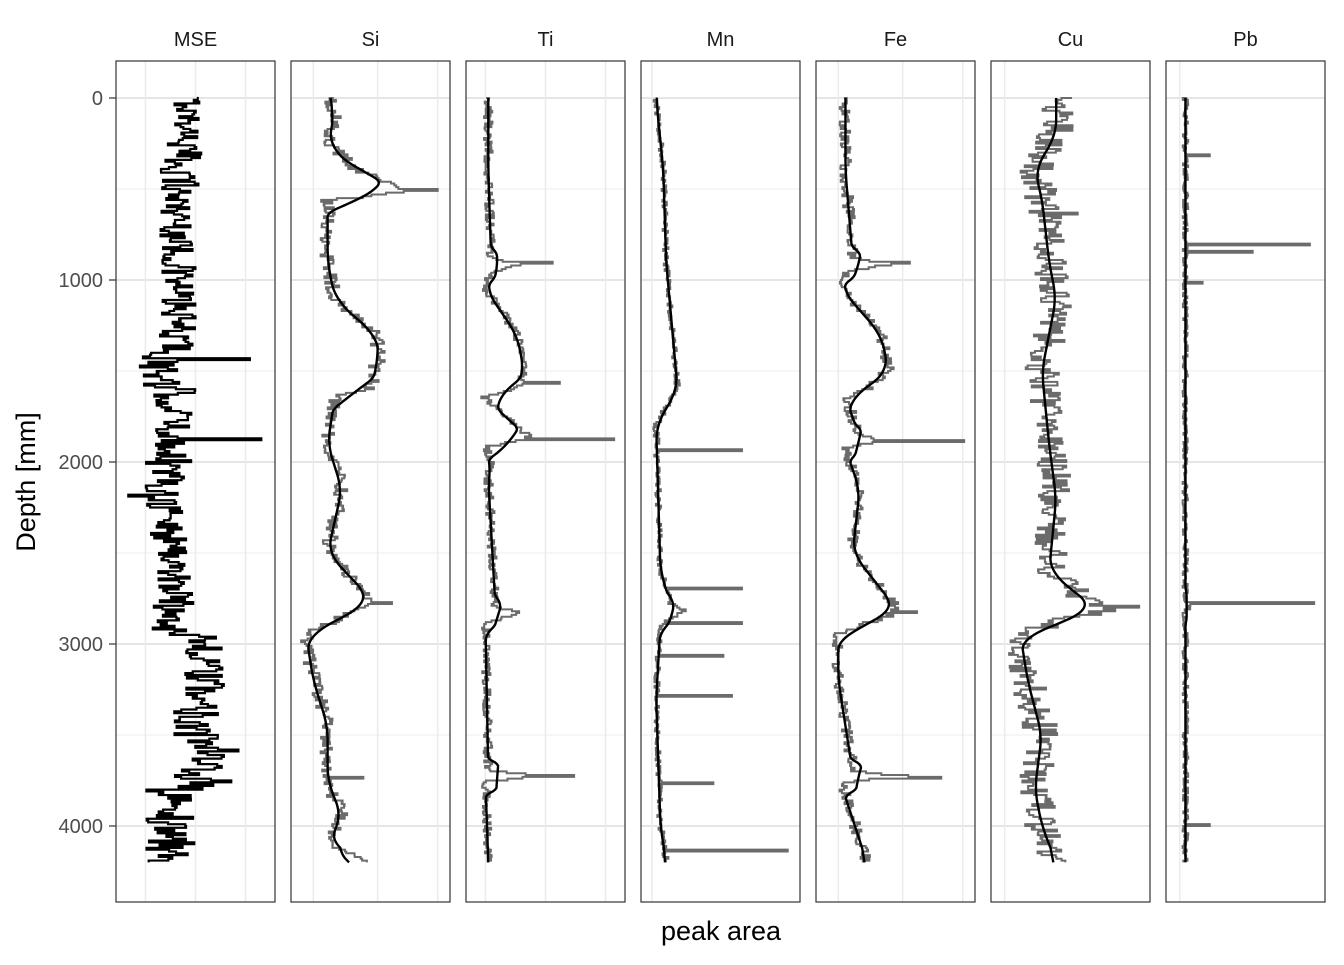  What do you see at coordinates (81, 645) in the screenshot?
I see `y-tick-label: 3000` at bounding box center [81, 645].